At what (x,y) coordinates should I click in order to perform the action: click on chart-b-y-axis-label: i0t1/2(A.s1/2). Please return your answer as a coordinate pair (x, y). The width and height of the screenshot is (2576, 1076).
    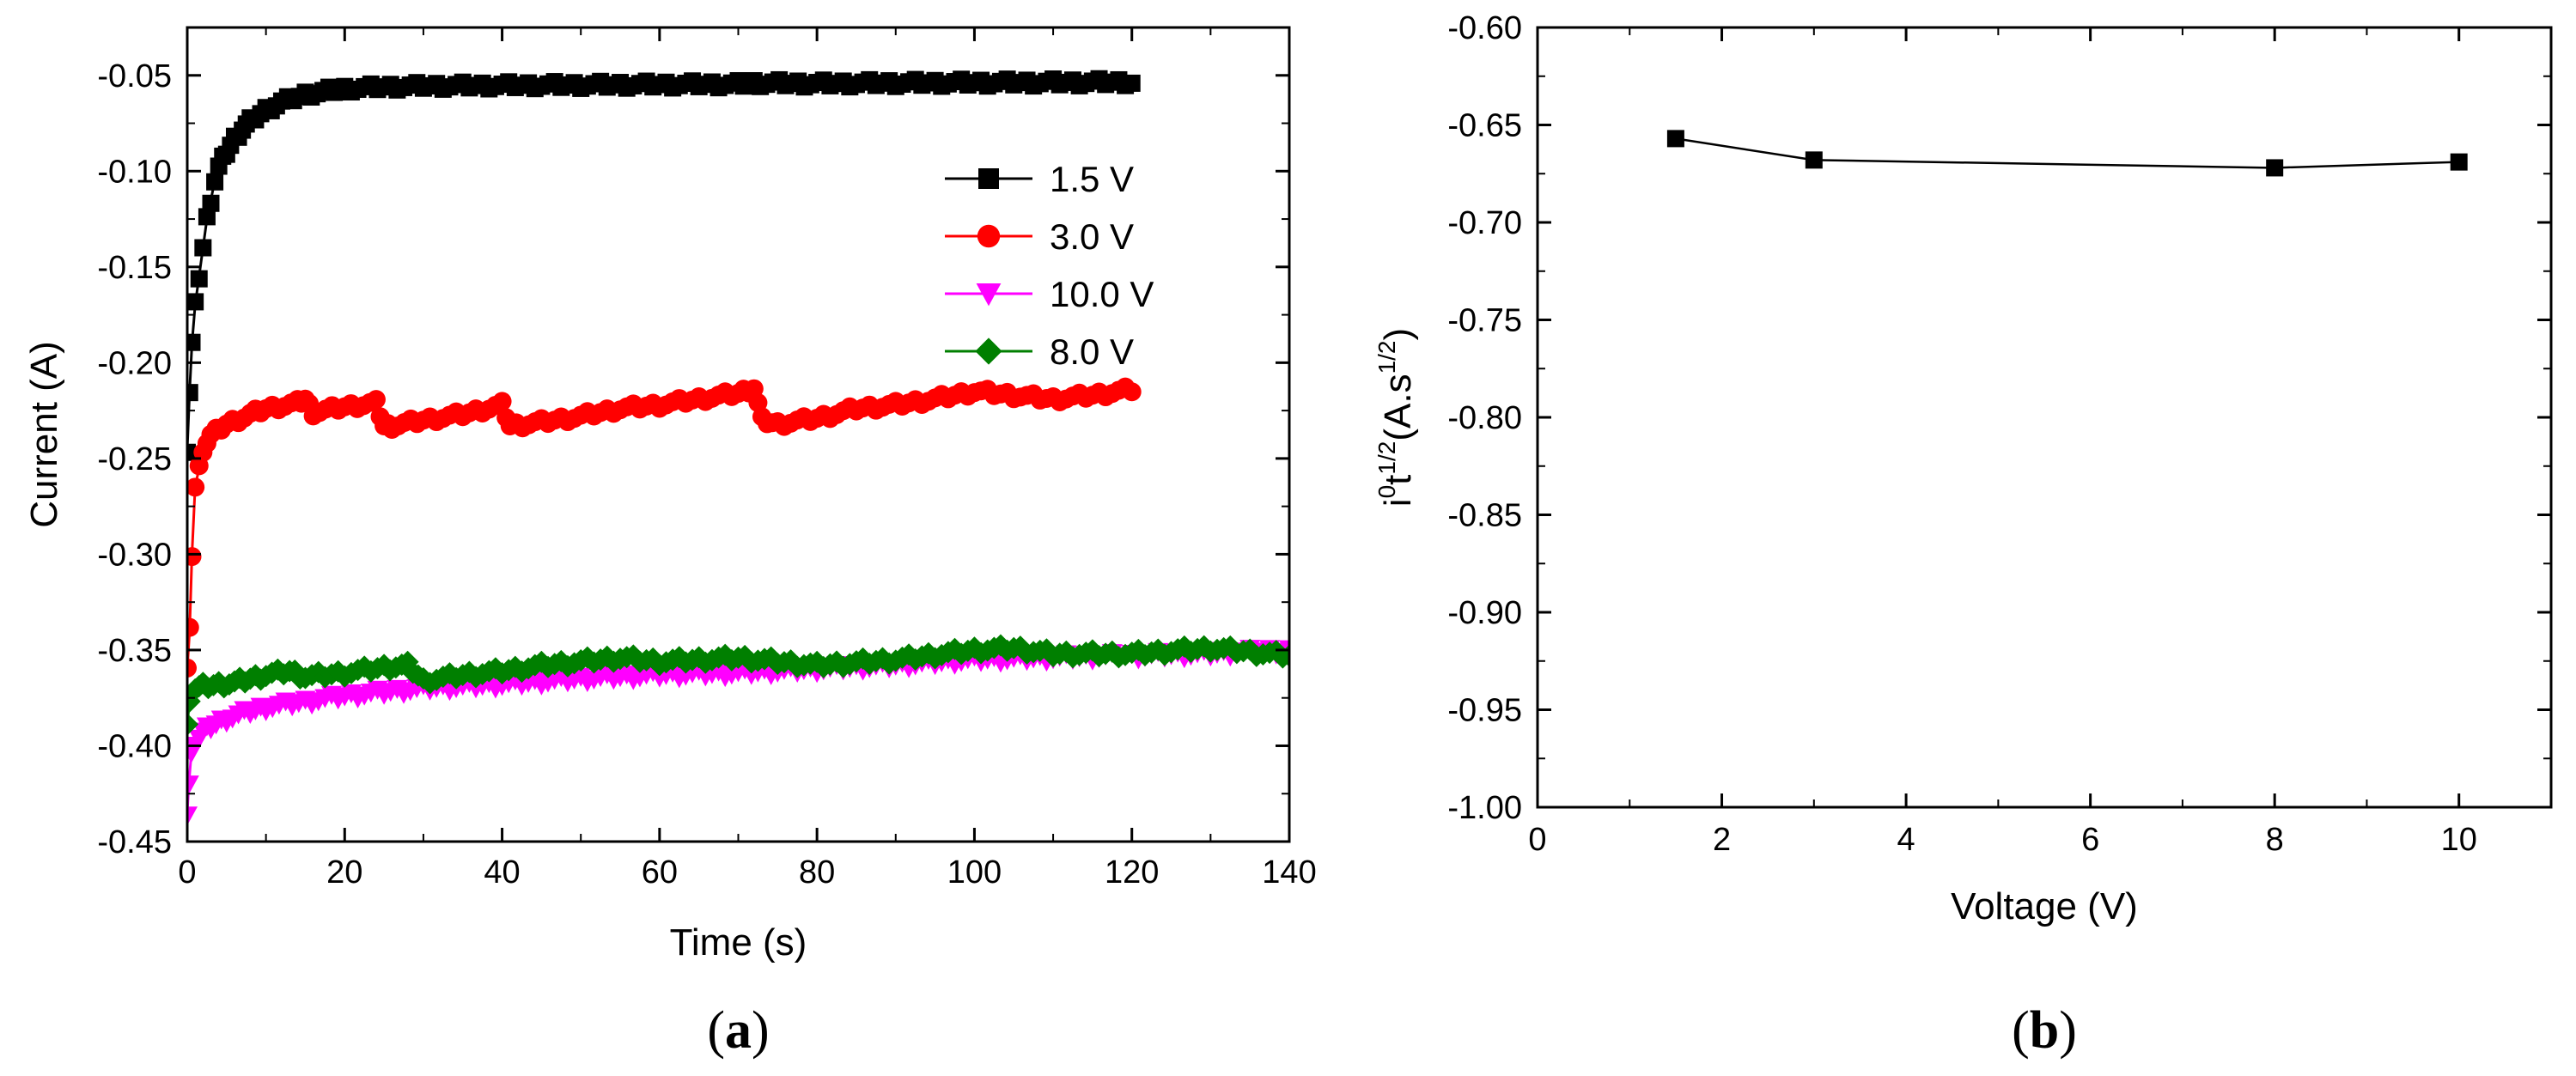
    Looking at the image, I should click on (1396, 417).